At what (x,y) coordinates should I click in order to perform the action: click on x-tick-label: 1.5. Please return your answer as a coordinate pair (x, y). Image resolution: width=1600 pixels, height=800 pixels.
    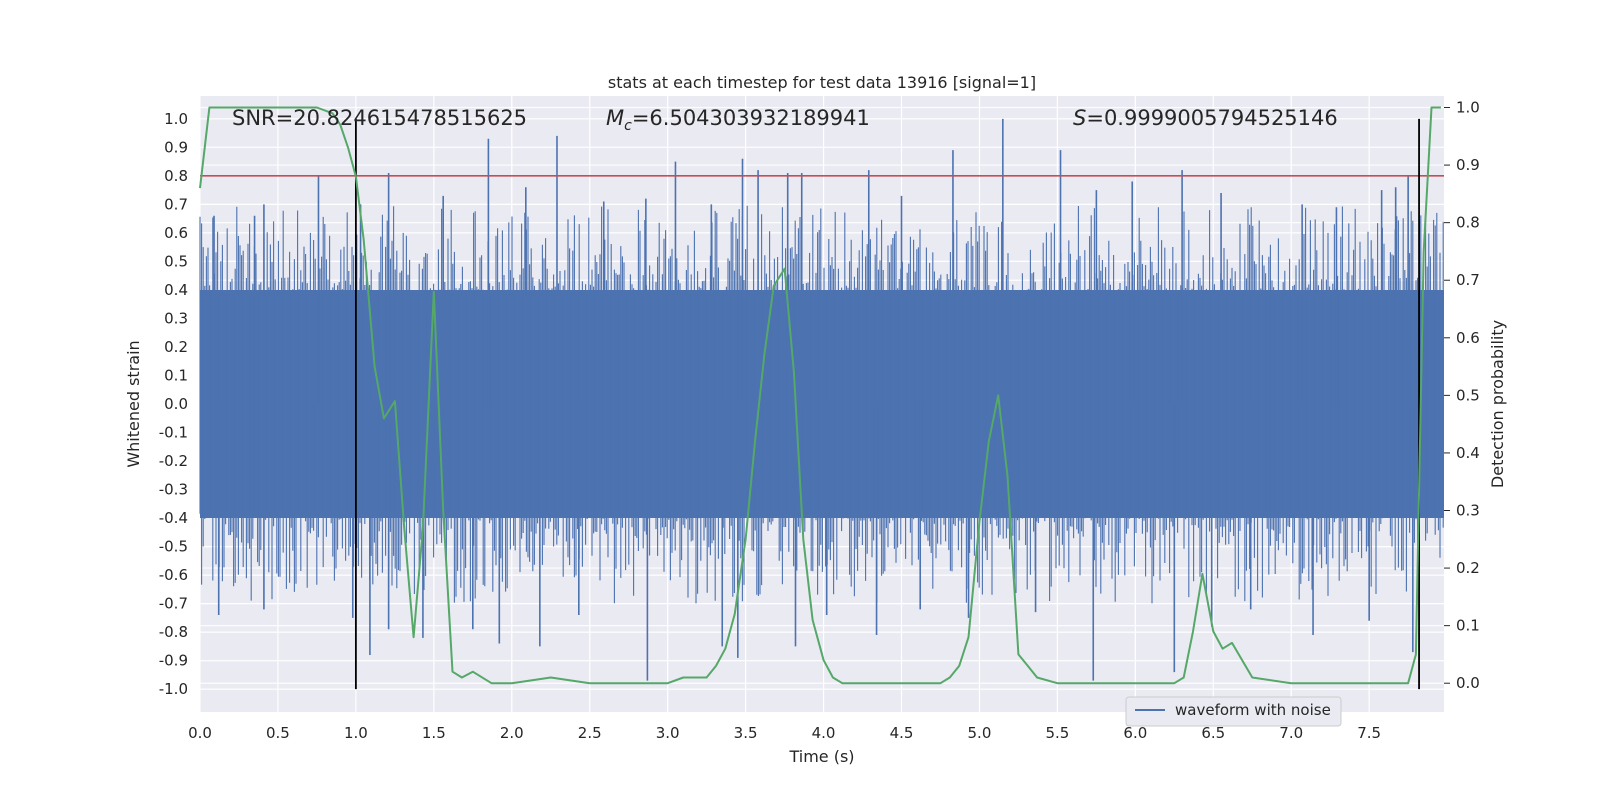
    Looking at the image, I should click on (434, 733).